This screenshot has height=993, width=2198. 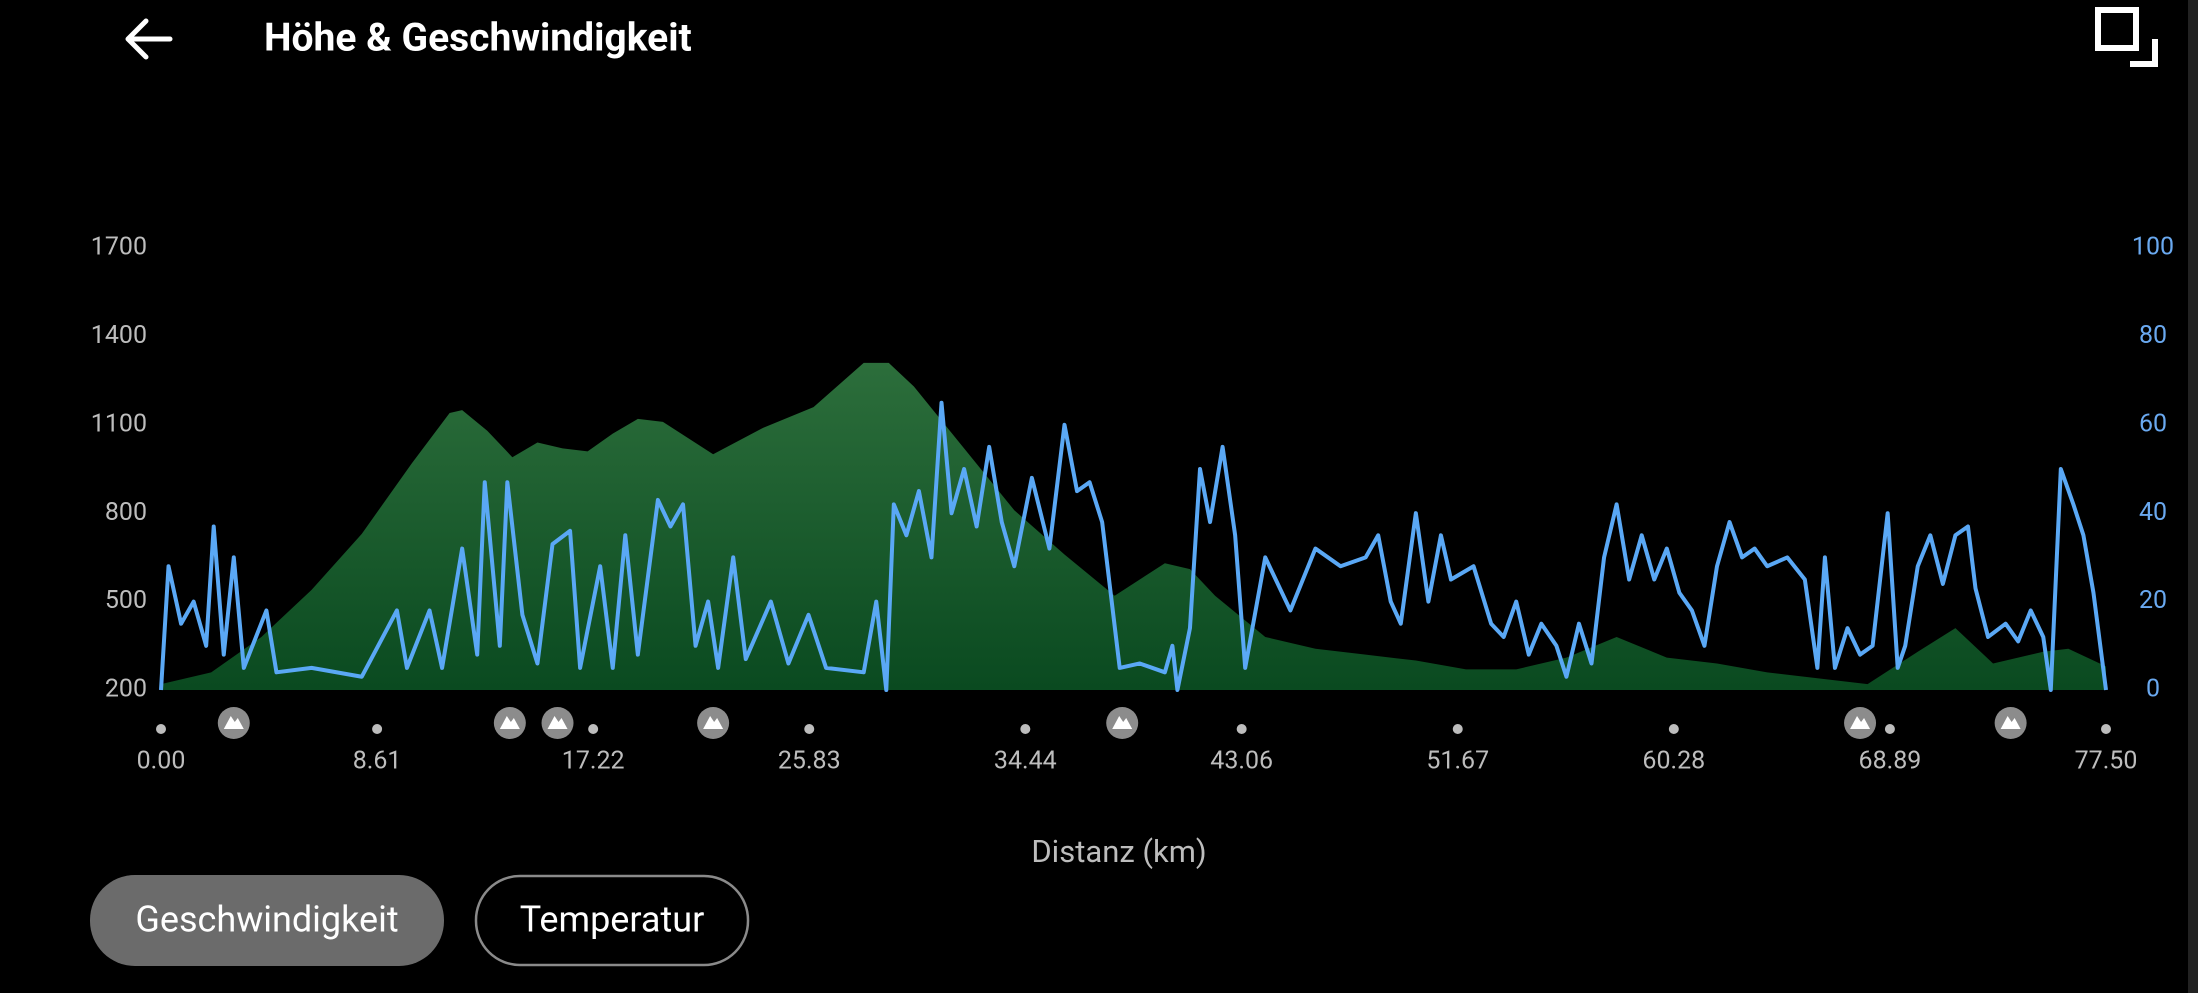 I want to click on back-button, so click(x=149, y=39).